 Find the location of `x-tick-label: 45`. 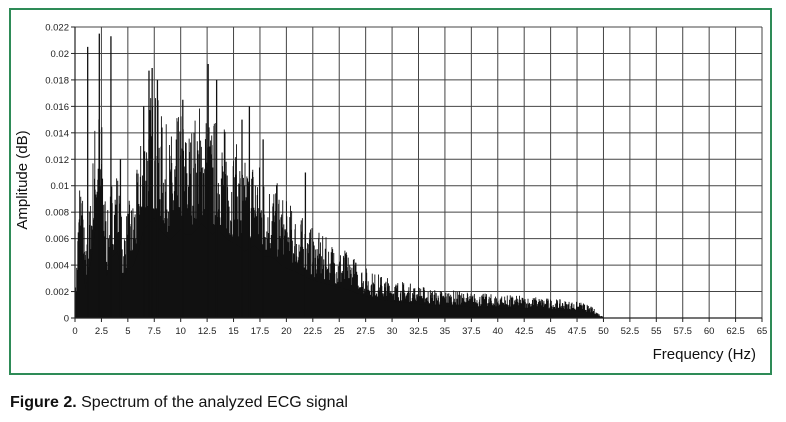

x-tick-label: 45 is located at coordinates (550, 331).